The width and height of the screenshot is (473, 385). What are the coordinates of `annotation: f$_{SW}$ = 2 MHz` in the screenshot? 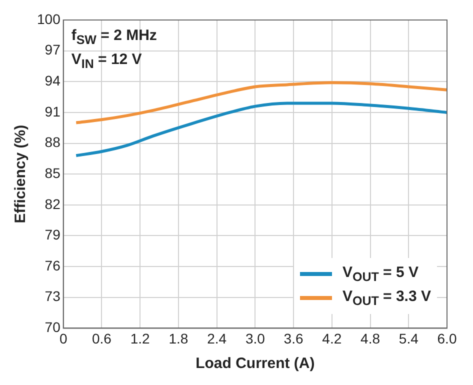 It's located at (114, 37).